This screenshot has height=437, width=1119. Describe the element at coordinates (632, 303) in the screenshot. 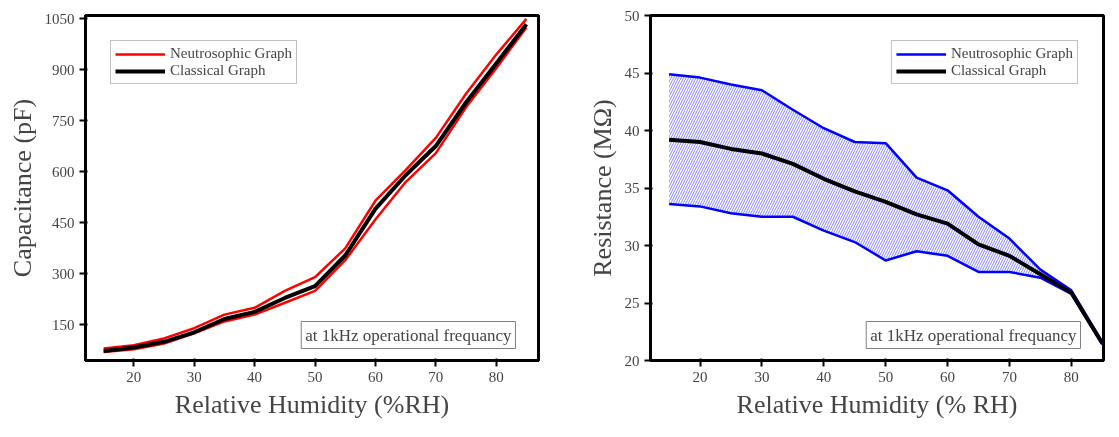

I see `y-tick-label: 25` at that location.